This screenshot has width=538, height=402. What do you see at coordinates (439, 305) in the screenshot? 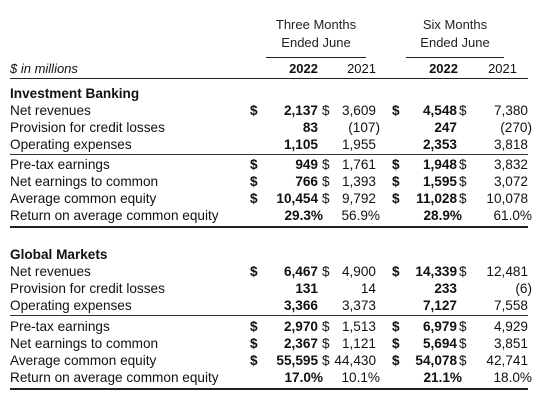
I see `value-6m-2022: 7,127` at bounding box center [439, 305].